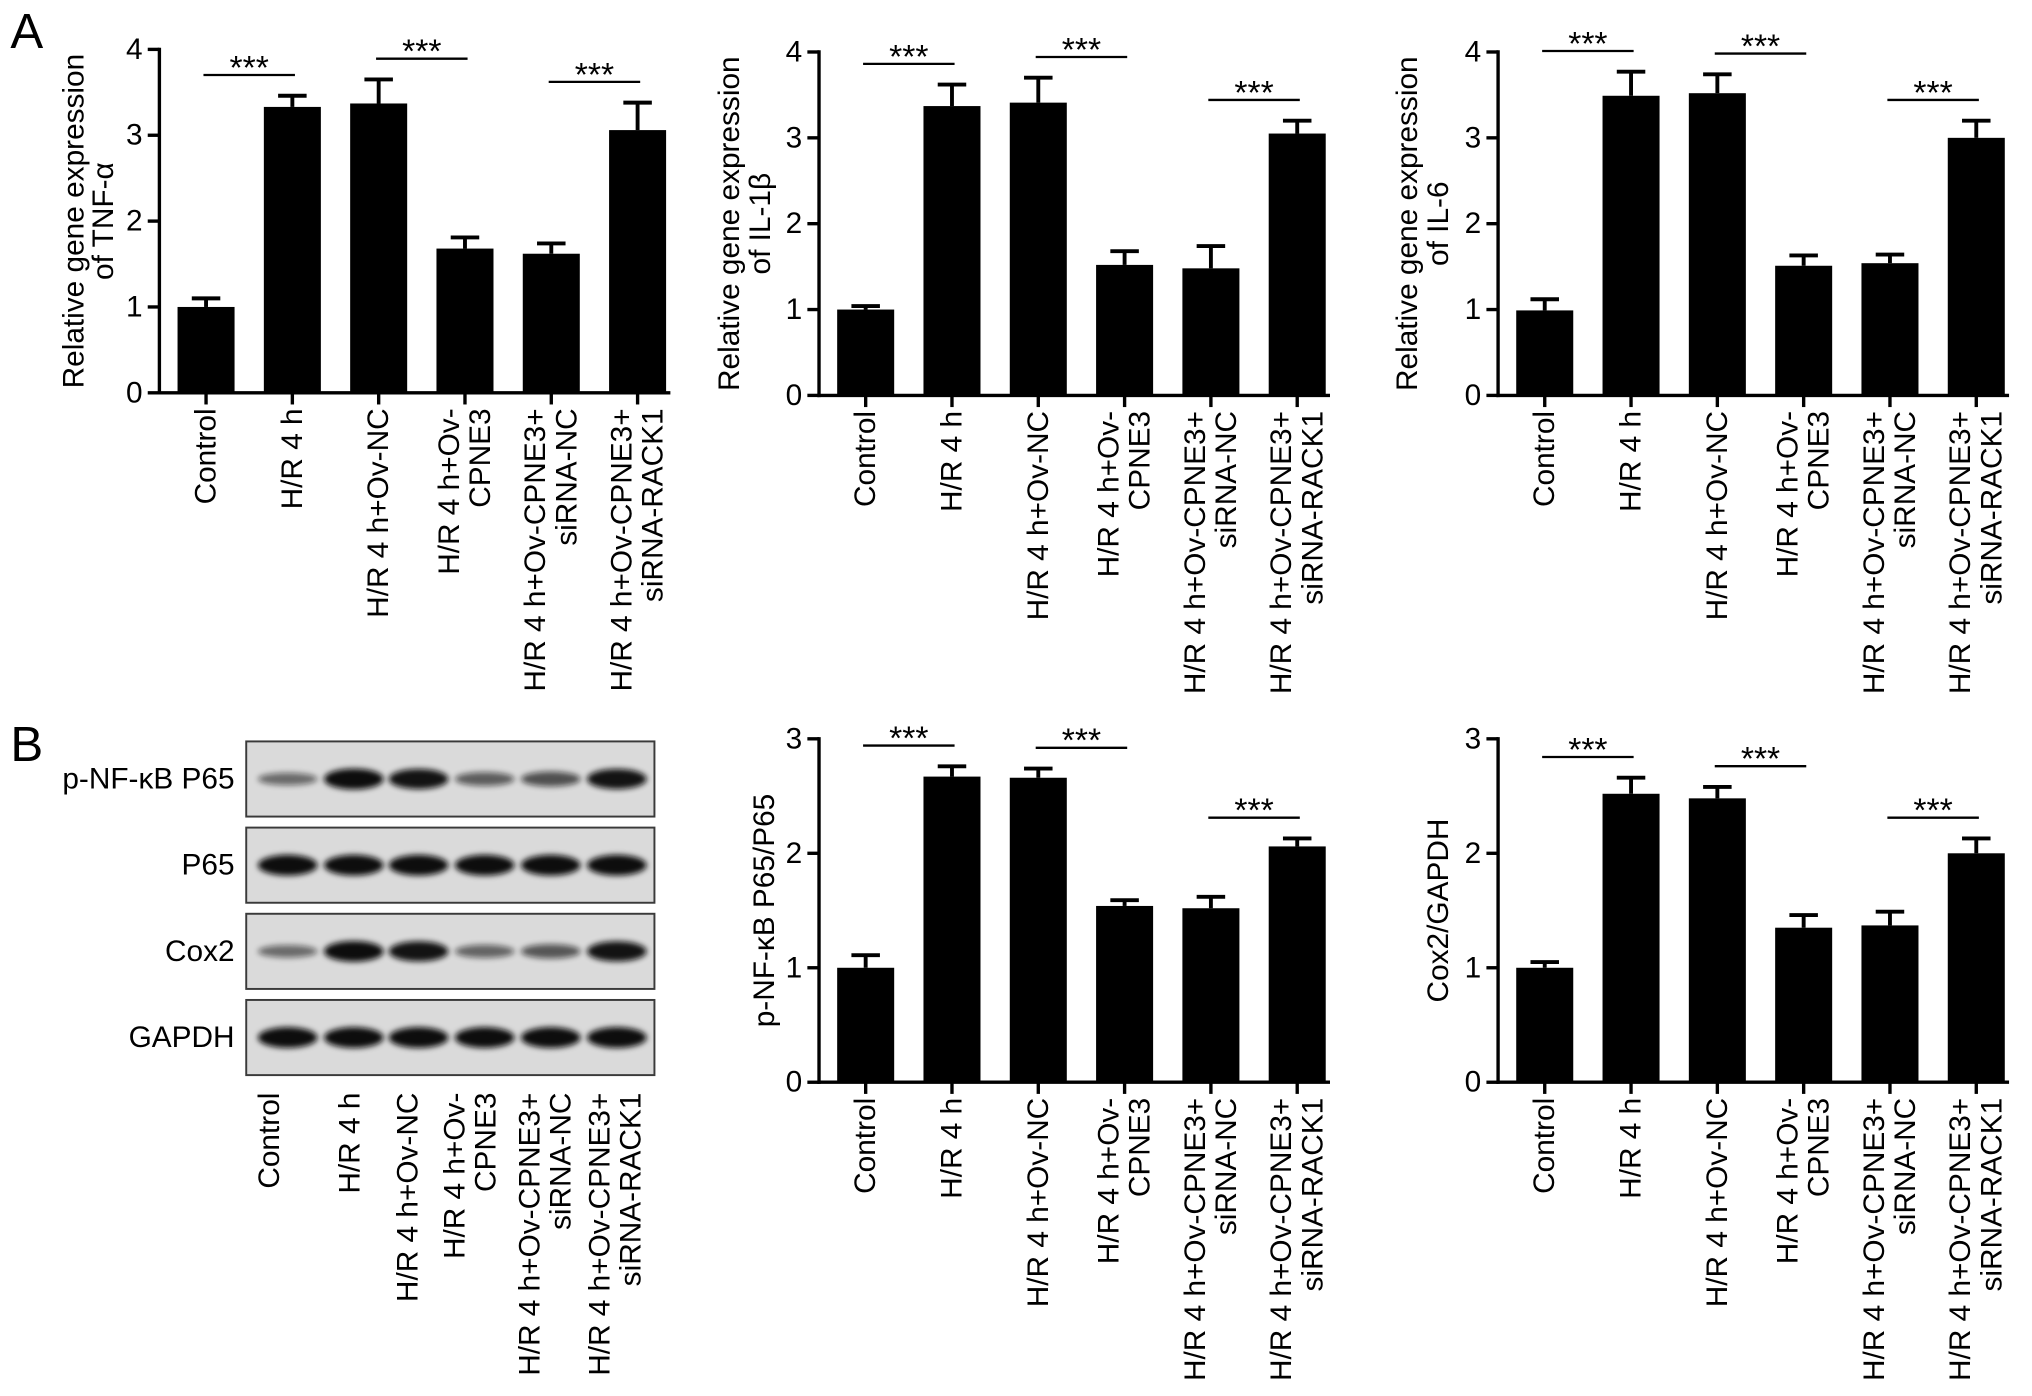 The image size is (2032, 1396). I want to click on blot-lane-label: H/R 4 h+Ov-CPNE3+, so click(600, 1234).